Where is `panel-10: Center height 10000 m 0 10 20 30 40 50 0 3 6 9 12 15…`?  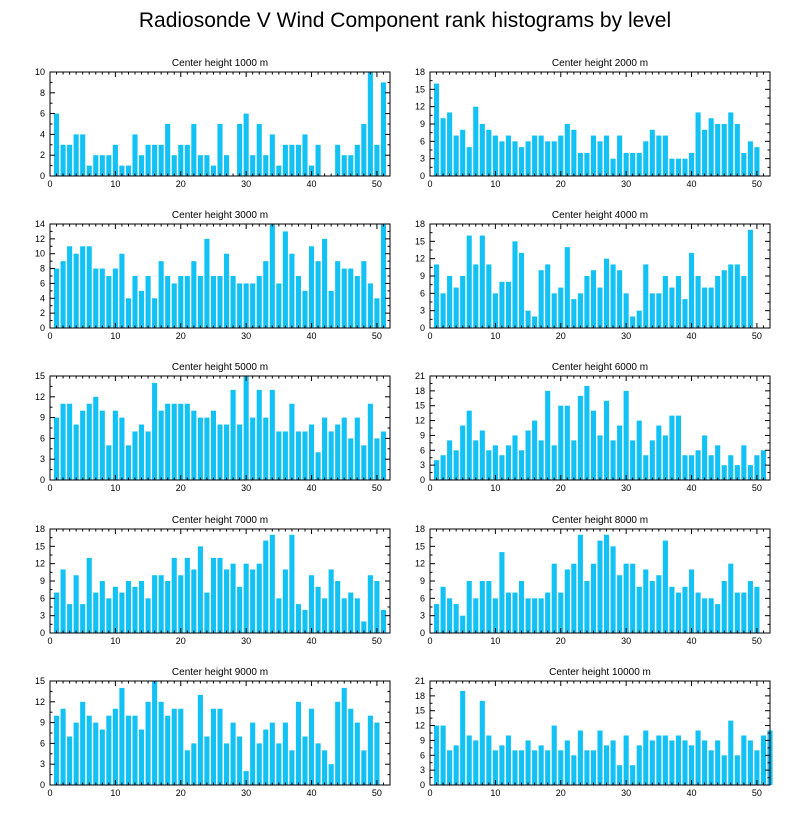
panel-10: Center height 10000 m 0 10 20 30 40 50 0 3 6 9 12 15… is located at coordinates (594, 732).